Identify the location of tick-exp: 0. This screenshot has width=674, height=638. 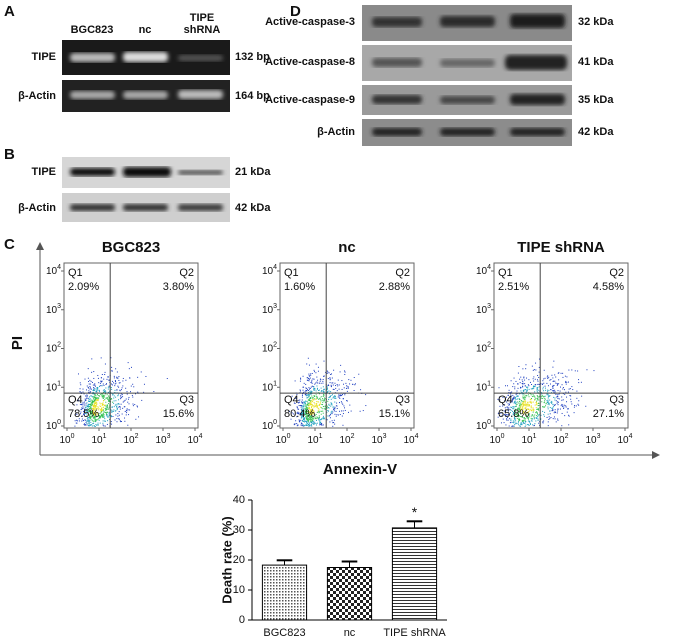
(289, 436).